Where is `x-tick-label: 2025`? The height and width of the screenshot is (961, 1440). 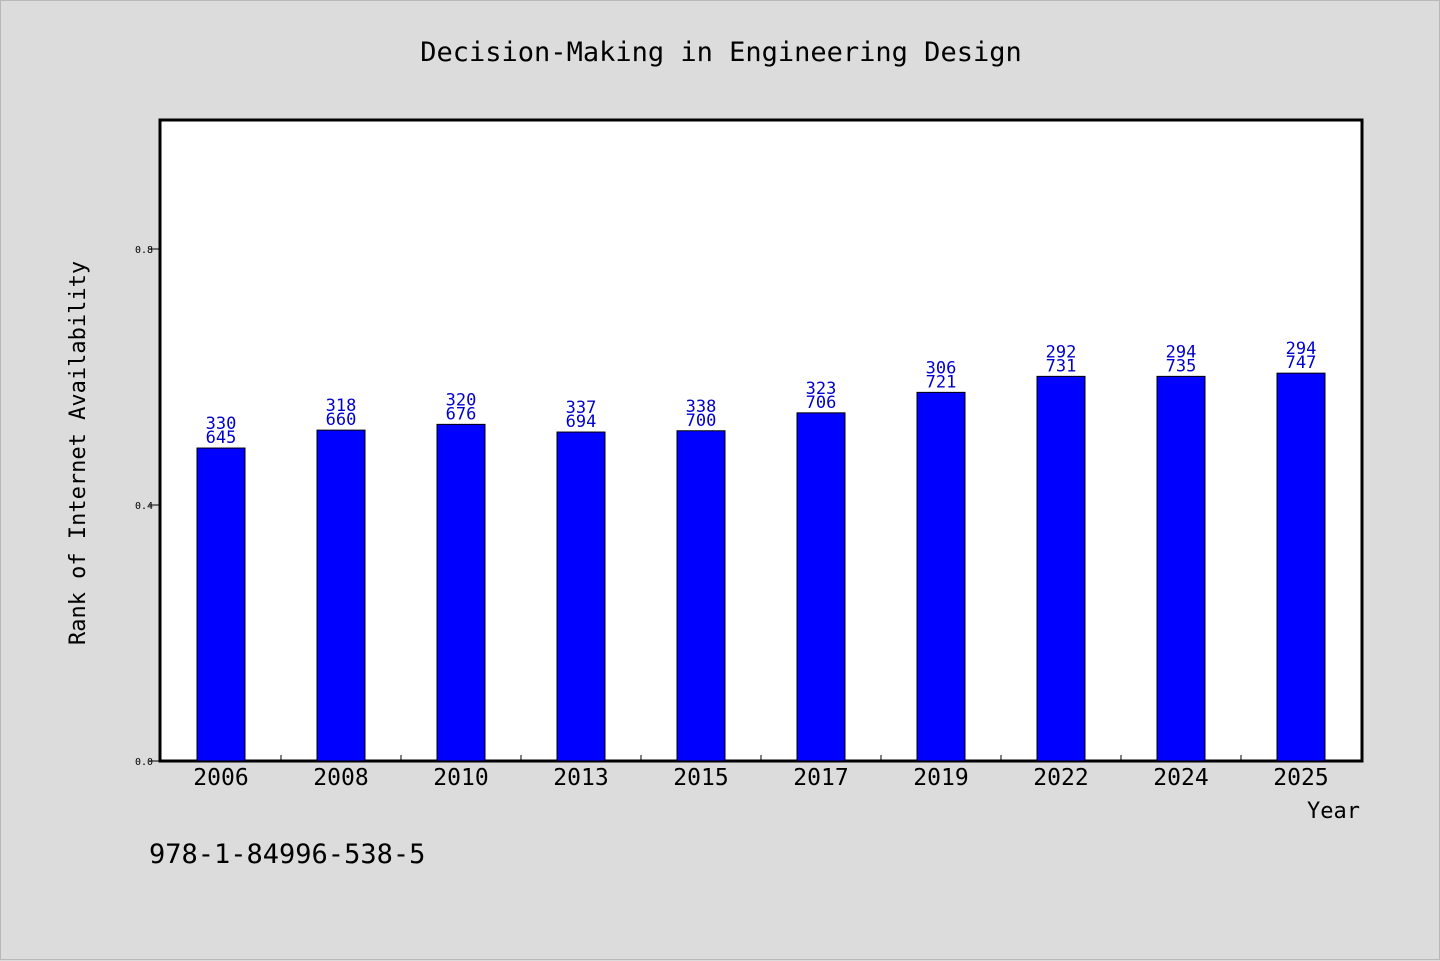 x-tick-label: 2025 is located at coordinates (1300, 778).